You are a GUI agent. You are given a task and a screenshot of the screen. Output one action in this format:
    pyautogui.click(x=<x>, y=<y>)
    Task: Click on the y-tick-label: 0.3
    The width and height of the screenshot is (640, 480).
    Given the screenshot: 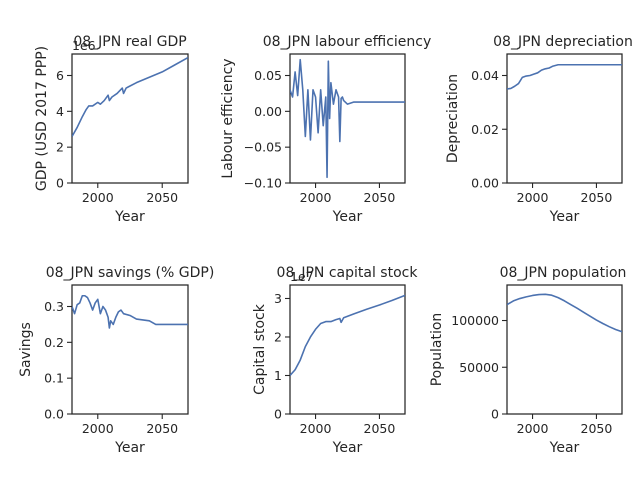 What is the action you would take?
    pyautogui.click(x=54, y=306)
    